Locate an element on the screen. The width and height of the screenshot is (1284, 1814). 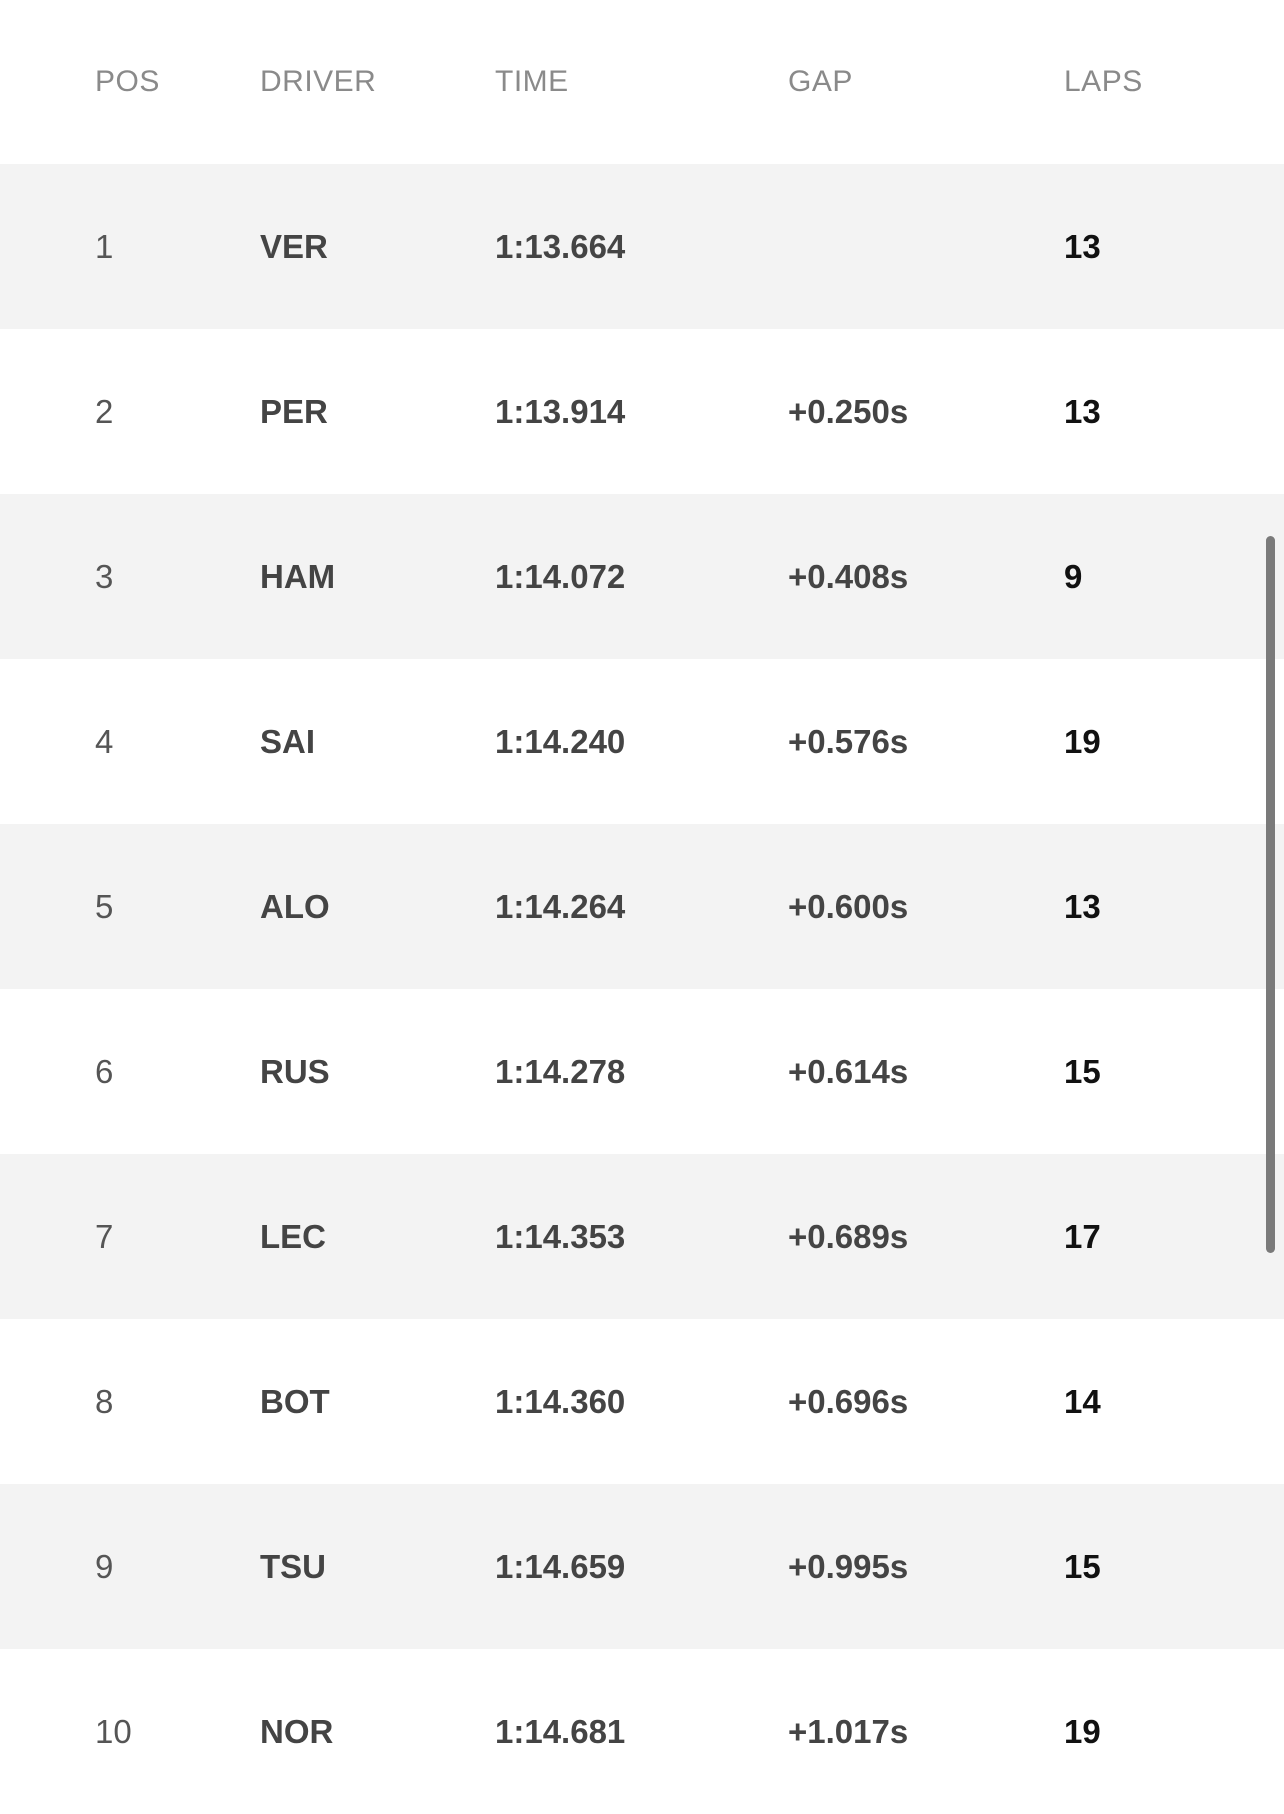
cell-driver: RUS is located at coordinates (295, 1071).